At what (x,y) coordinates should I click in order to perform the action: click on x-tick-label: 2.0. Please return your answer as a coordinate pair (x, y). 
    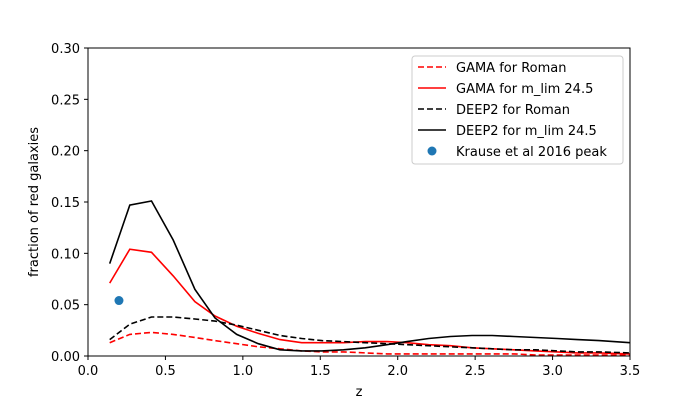
    Looking at the image, I should click on (397, 371).